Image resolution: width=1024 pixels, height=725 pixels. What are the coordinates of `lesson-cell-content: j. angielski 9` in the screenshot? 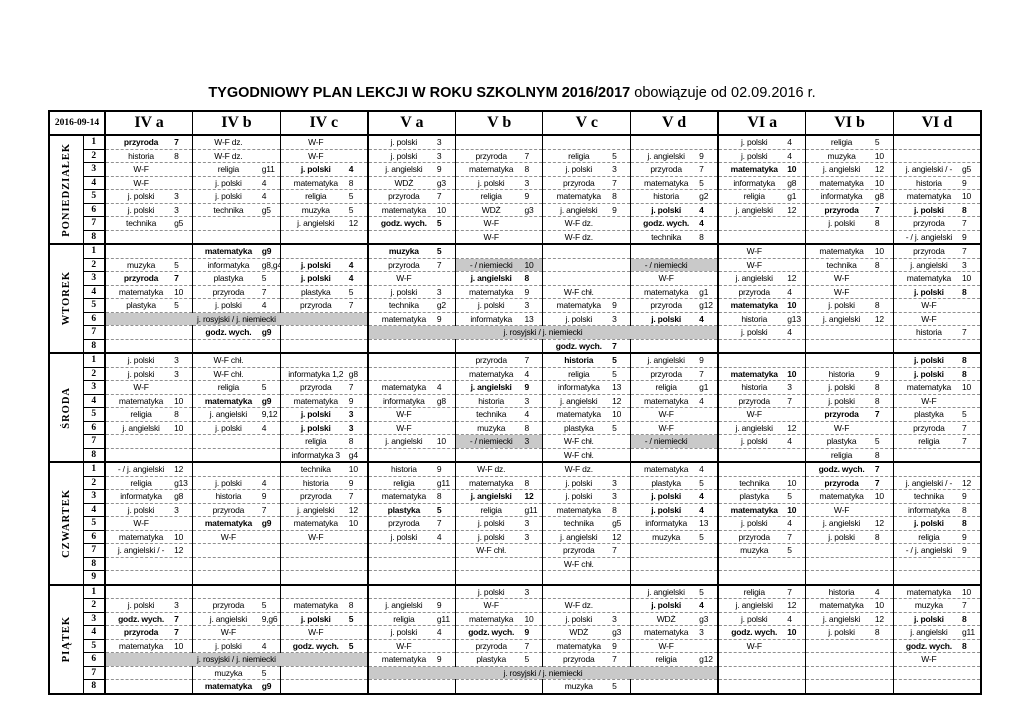 It's located at (499, 387).